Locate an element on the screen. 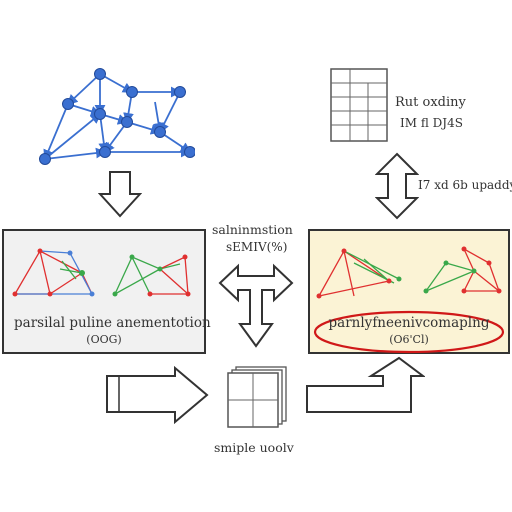  center-subtitle: sEMIV(%) is located at coordinates (257, 247).